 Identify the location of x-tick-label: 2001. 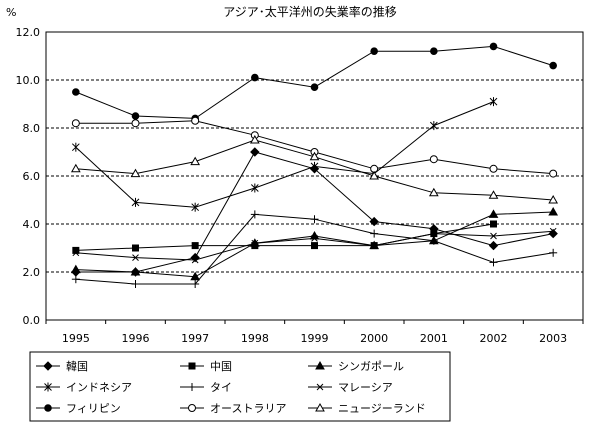
(434, 338).